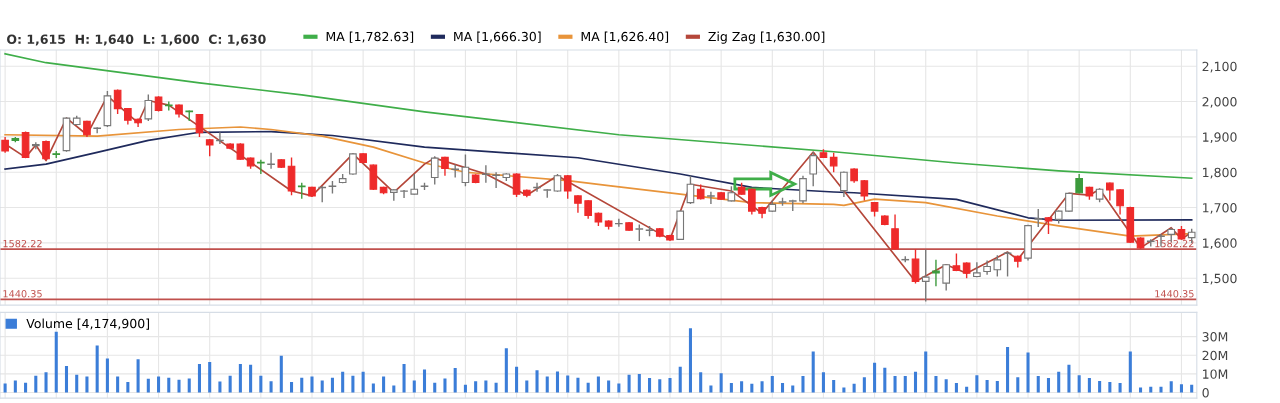  I want to click on legend-label: Zig Zag [1,630.00], so click(766, 37).